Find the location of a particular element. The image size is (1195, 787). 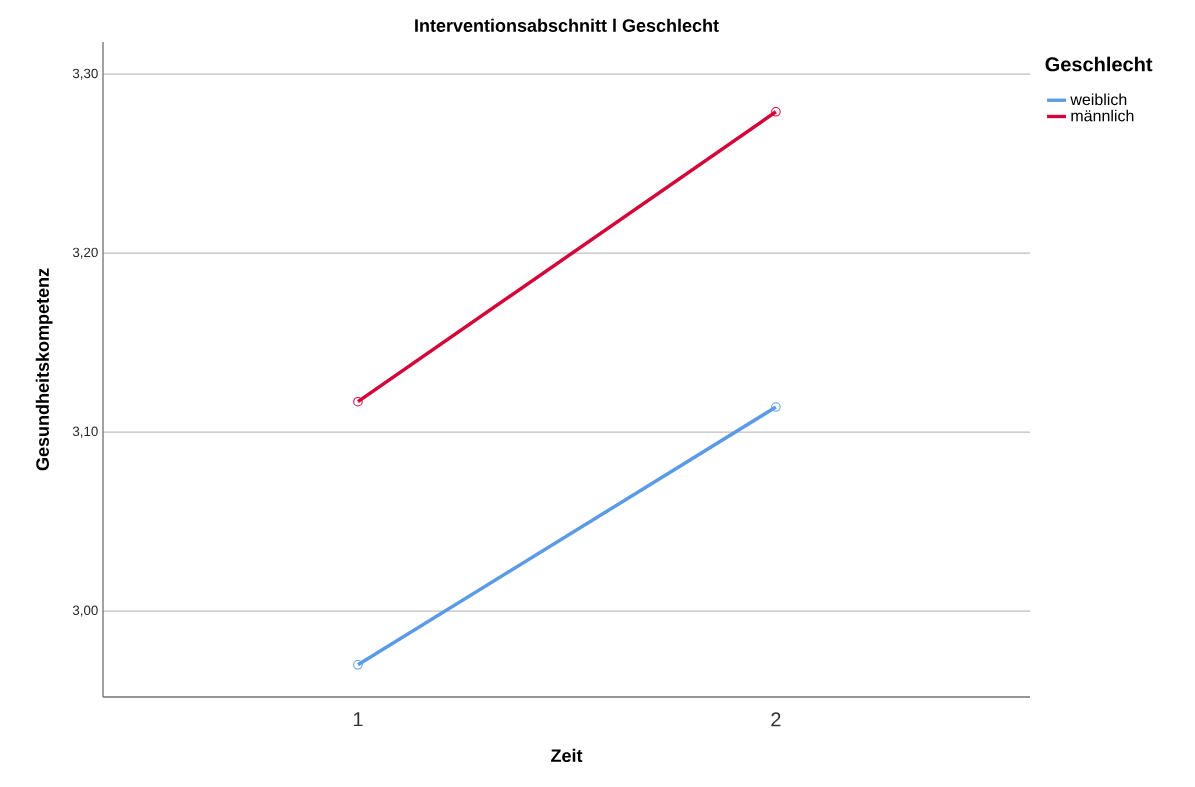

legend-label: weiblich is located at coordinates (1098, 99).